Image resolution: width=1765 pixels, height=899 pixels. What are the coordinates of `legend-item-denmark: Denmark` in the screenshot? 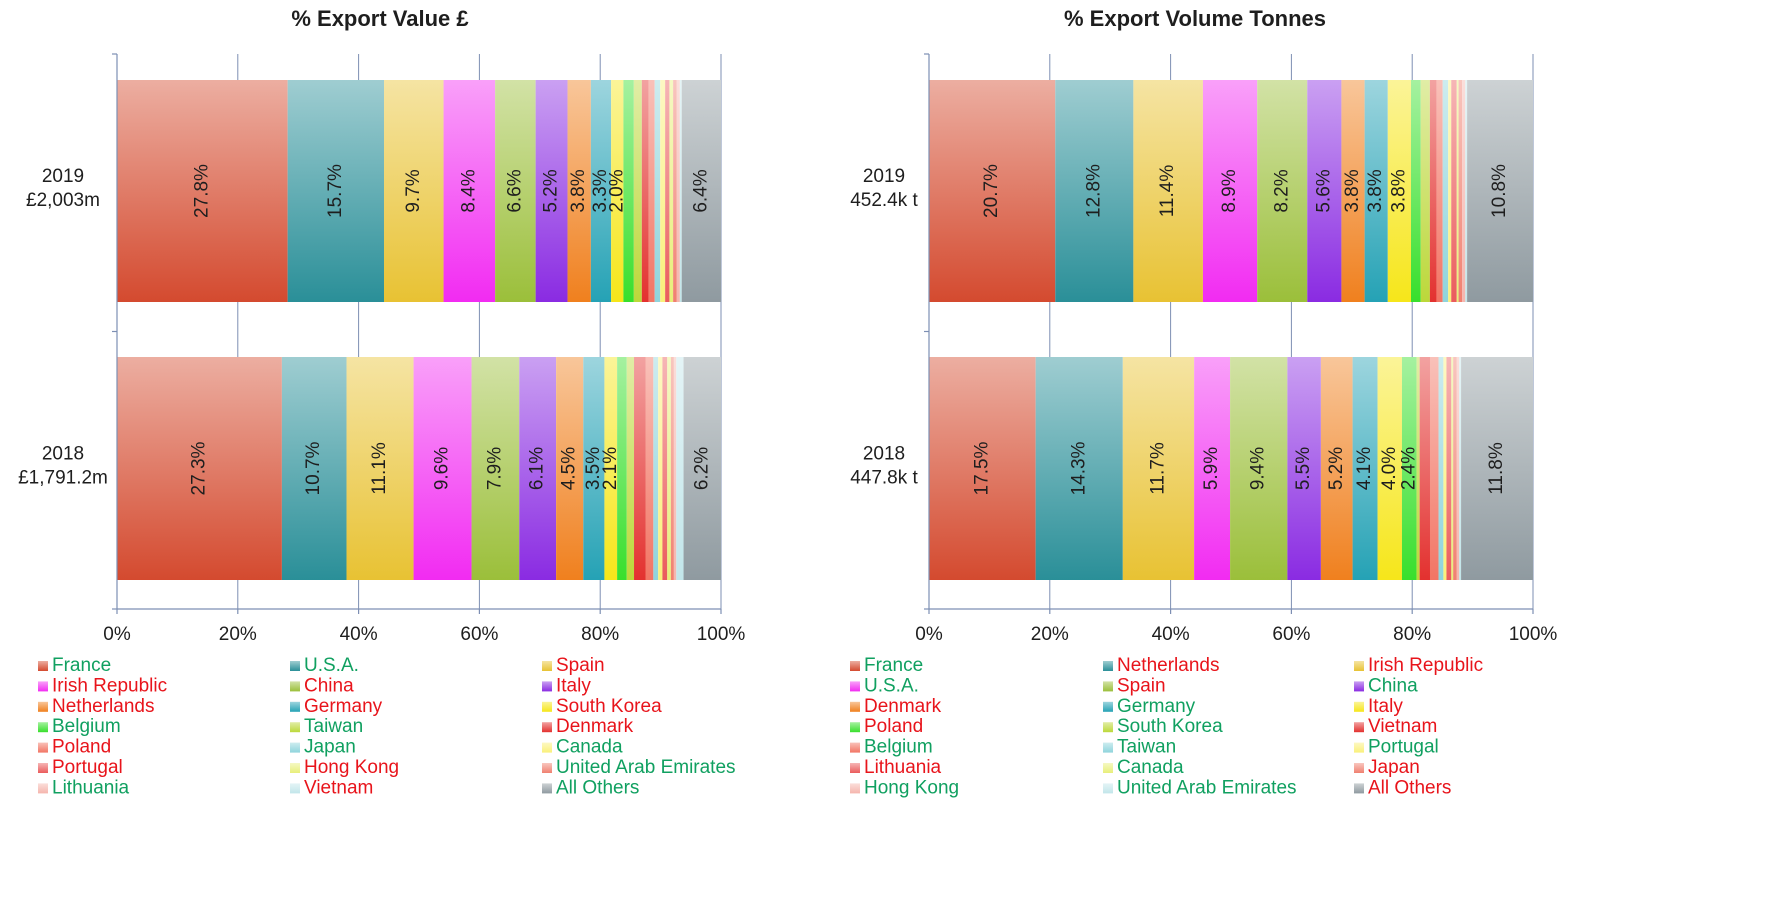 It's located at (588, 726).